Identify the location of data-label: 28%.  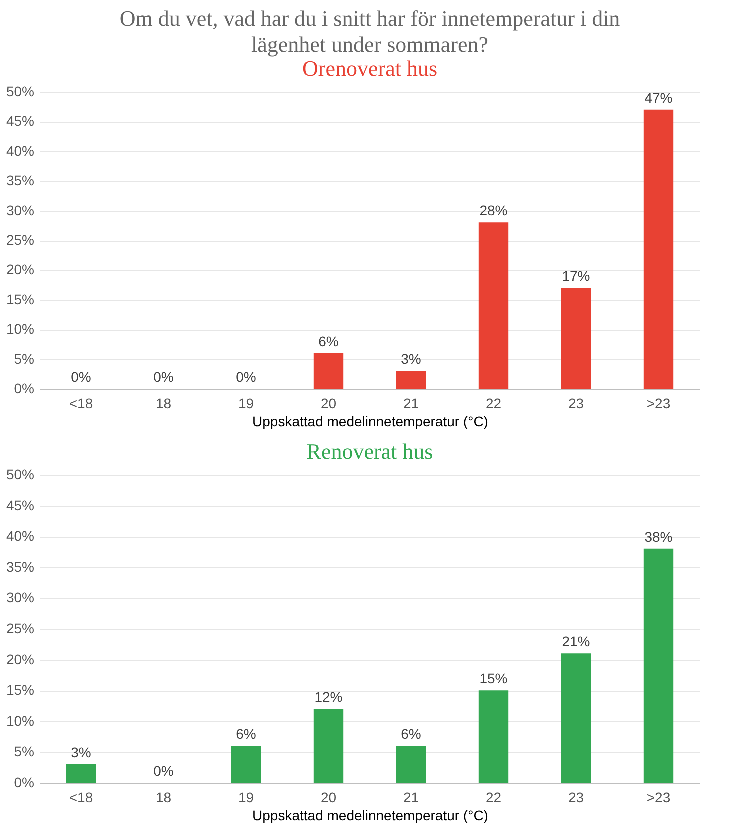
(494, 210).